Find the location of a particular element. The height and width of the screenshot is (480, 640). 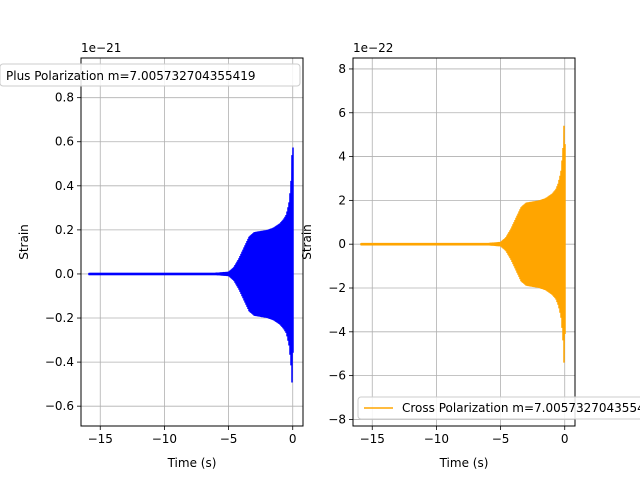

left-x-axis-label: Time (s) is located at coordinates (192, 463).